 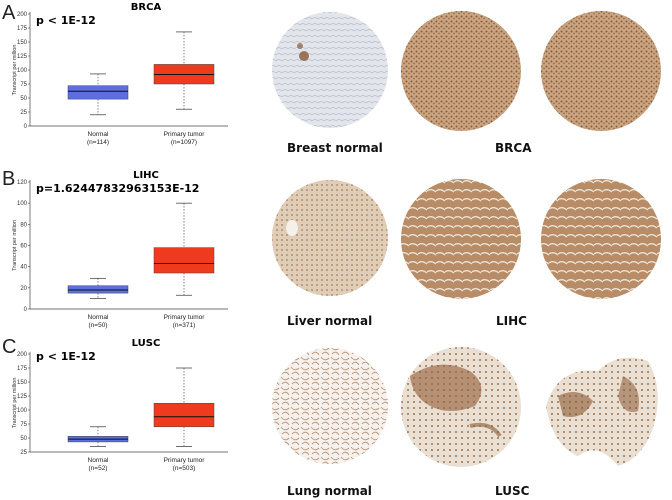 What do you see at coordinates (117, 188) in the screenshot?
I see `p-value-label: p=1.62447832963153E-12` at bounding box center [117, 188].